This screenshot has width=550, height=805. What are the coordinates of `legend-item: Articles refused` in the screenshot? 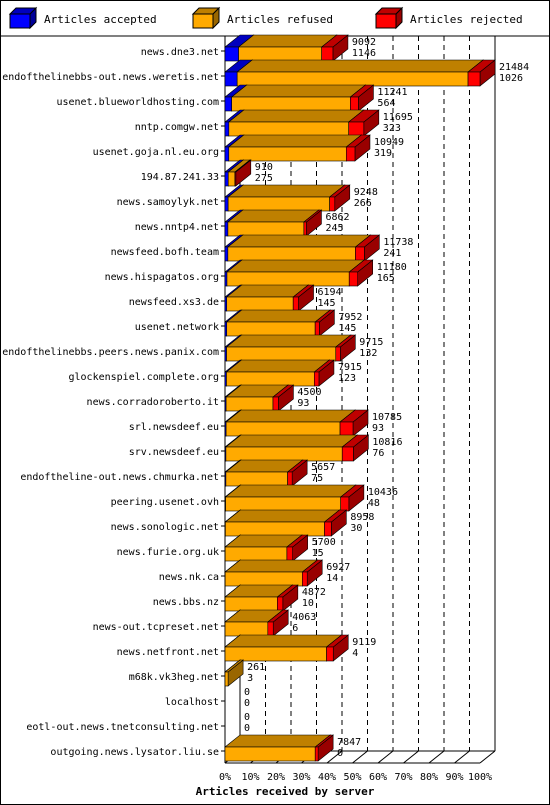 It's located at (276, 18).